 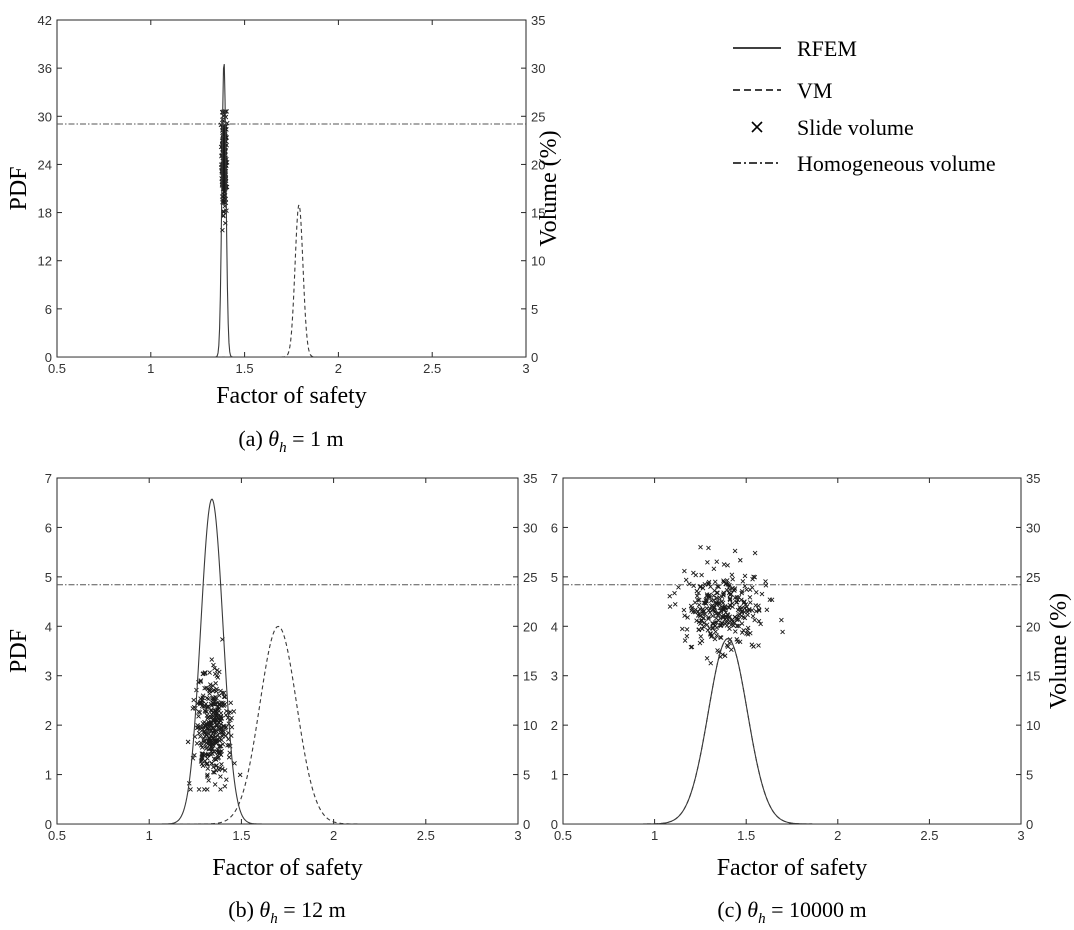 I want to click on x-tick-label: 3, so click(x=525, y=368).